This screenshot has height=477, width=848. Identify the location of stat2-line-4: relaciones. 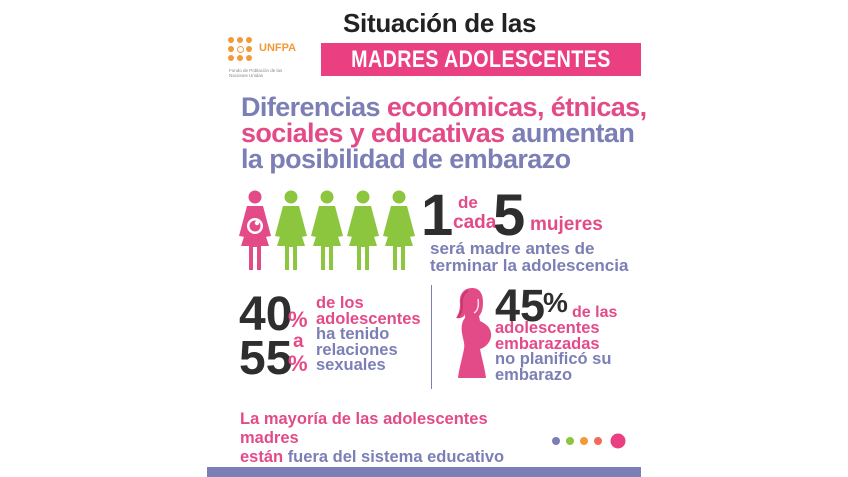
(357, 349).